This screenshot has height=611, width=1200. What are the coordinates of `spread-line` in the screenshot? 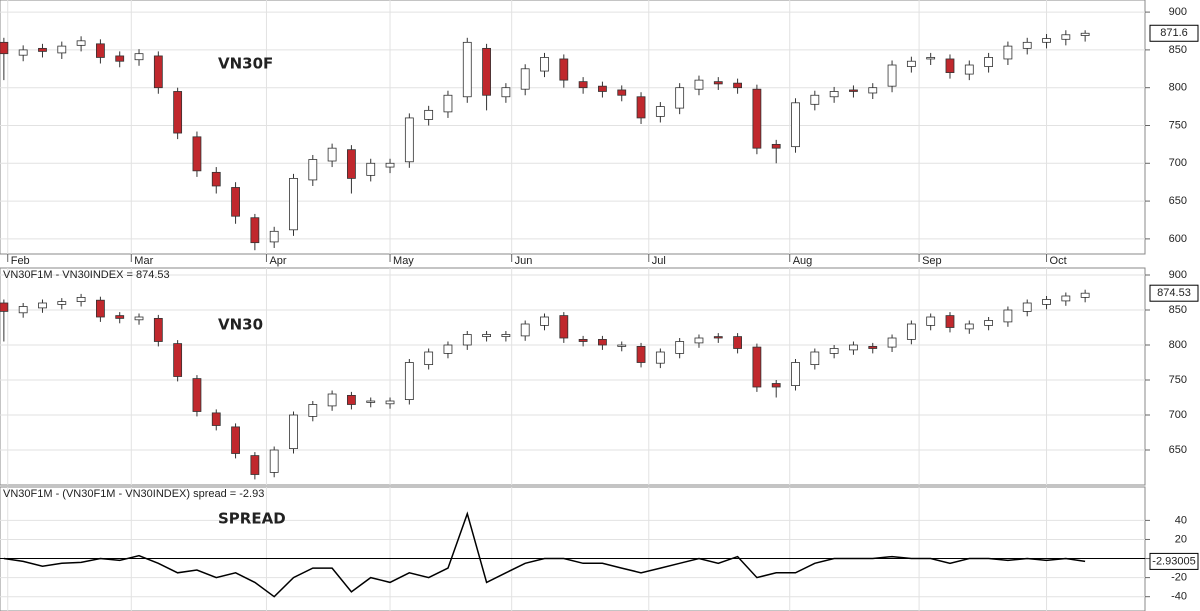 It's located at (544, 554).